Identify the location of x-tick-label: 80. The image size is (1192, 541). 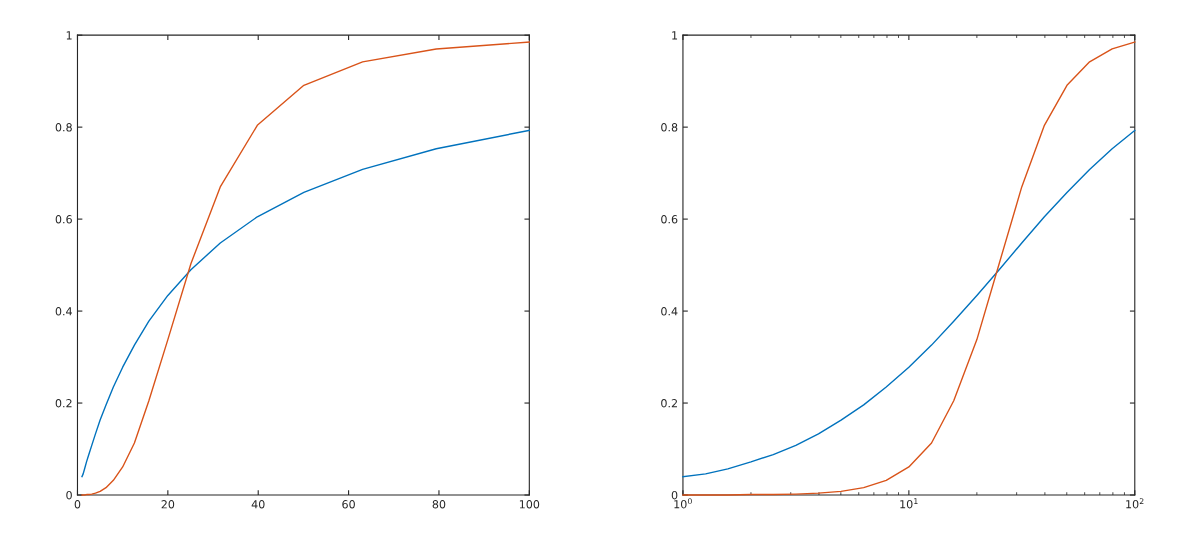
(439, 504).